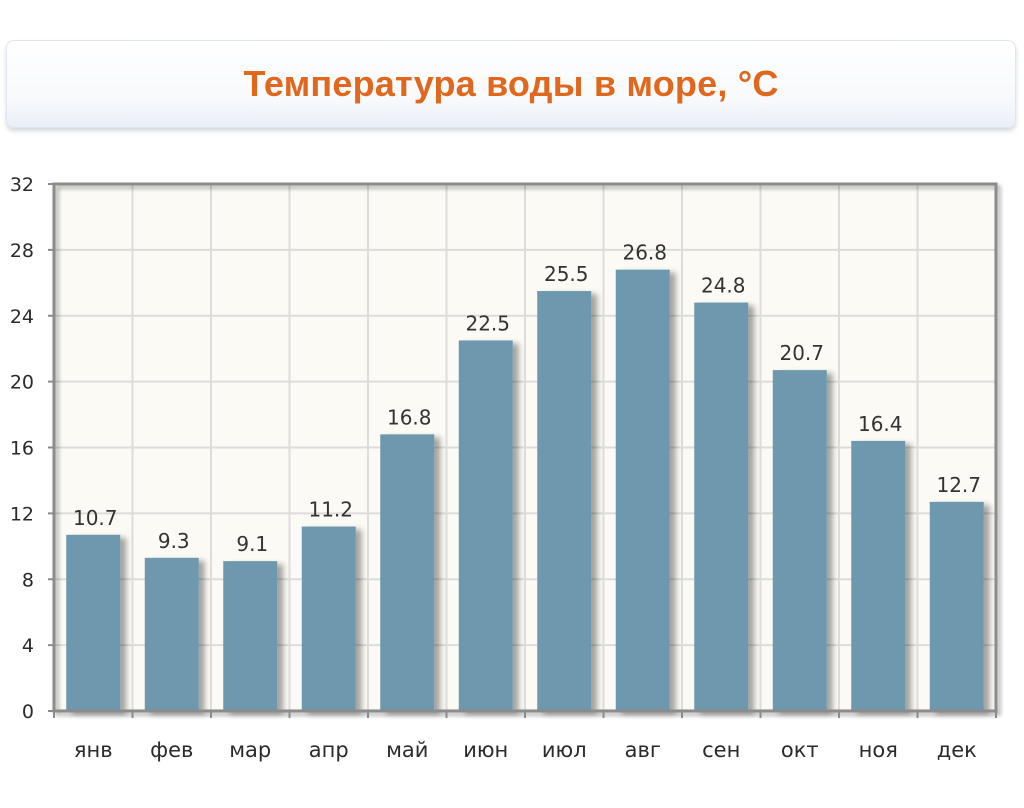 The height and width of the screenshot is (808, 1024). Describe the element at coordinates (407, 572) in the screenshot. I see `bar-май` at that location.